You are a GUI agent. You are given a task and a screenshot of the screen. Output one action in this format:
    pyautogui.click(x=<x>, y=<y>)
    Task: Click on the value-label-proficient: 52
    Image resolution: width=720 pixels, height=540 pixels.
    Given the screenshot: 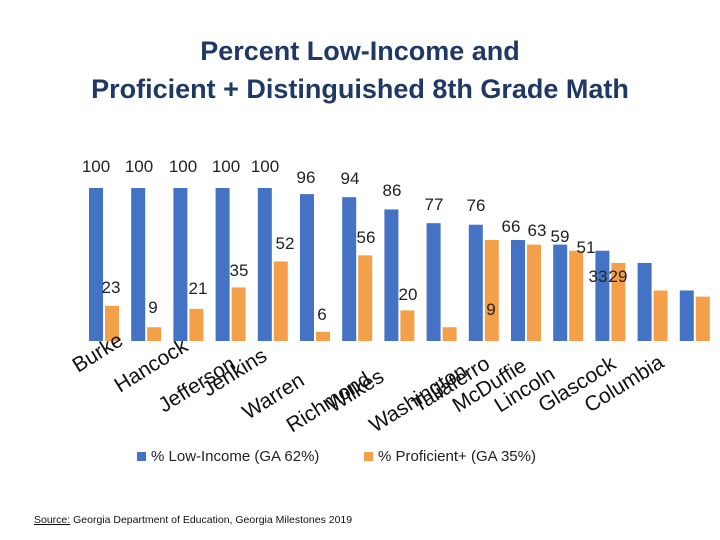 What is the action you would take?
    pyautogui.click(x=285, y=243)
    